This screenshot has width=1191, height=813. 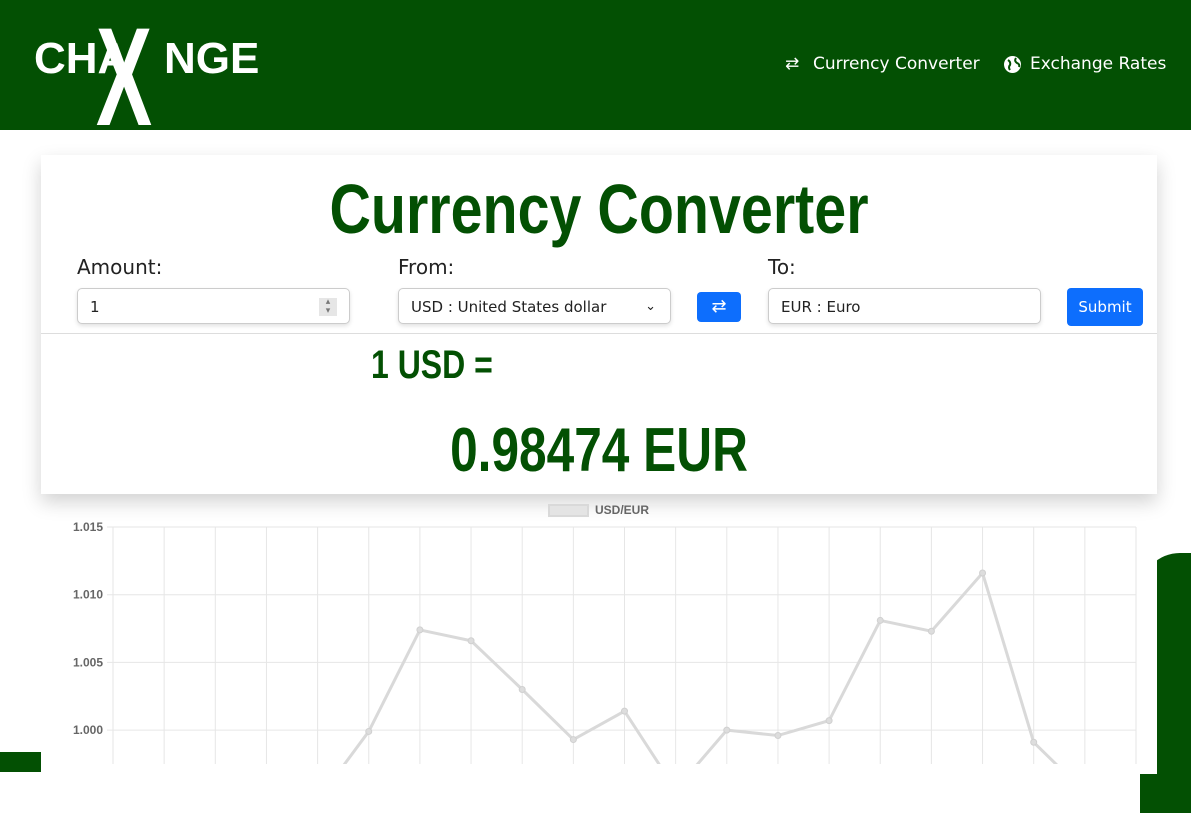 I want to click on chevron: ⌄, so click(x=650, y=306).